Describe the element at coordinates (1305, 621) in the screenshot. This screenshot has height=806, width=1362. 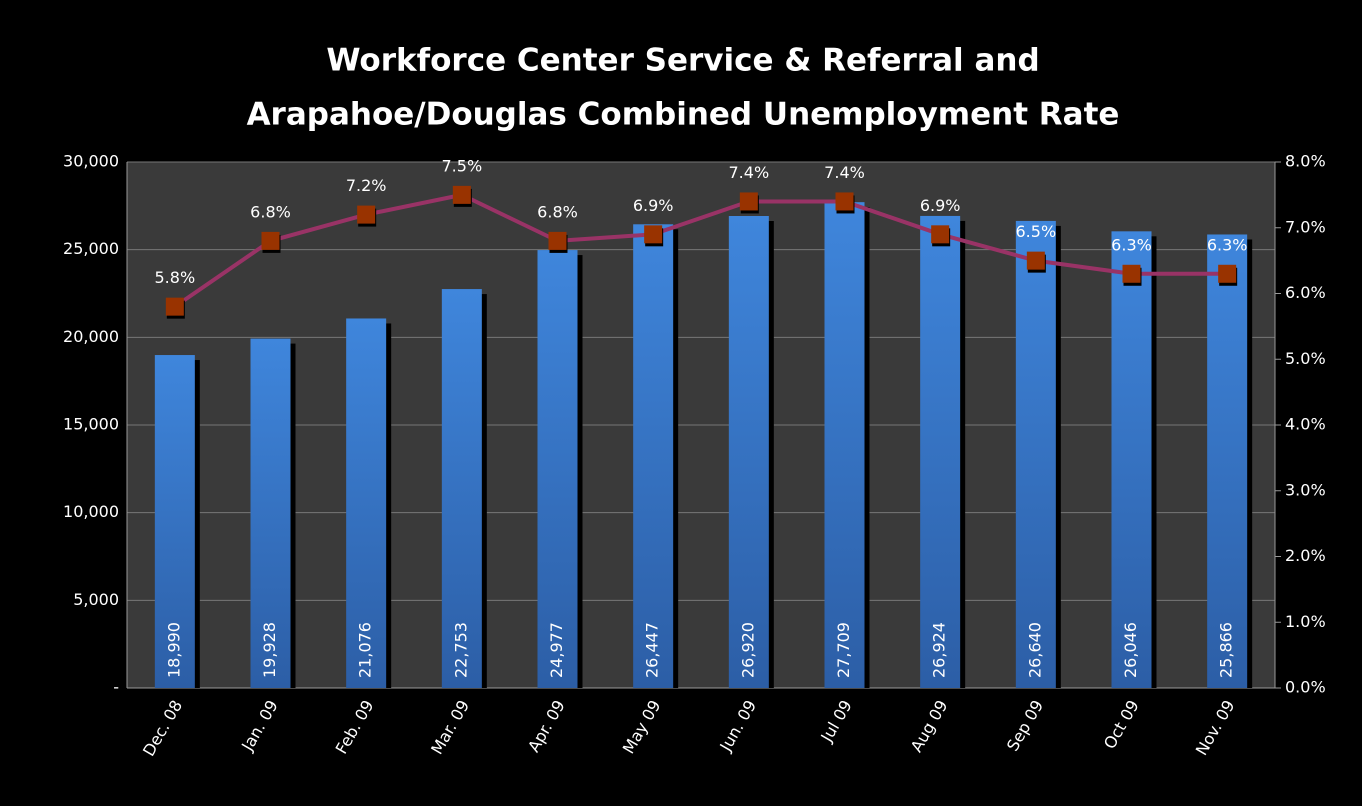
I see `y2-tick-label: 1.0%` at that location.